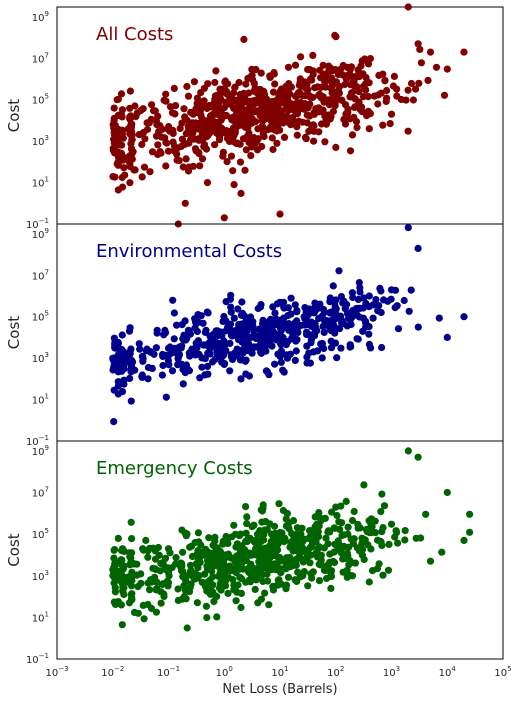 This screenshot has width=519, height=703. What do you see at coordinates (37, 659) in the screenshot?
I see `y-tick-label: 10⁻¹` at bounding box center [37, 659].